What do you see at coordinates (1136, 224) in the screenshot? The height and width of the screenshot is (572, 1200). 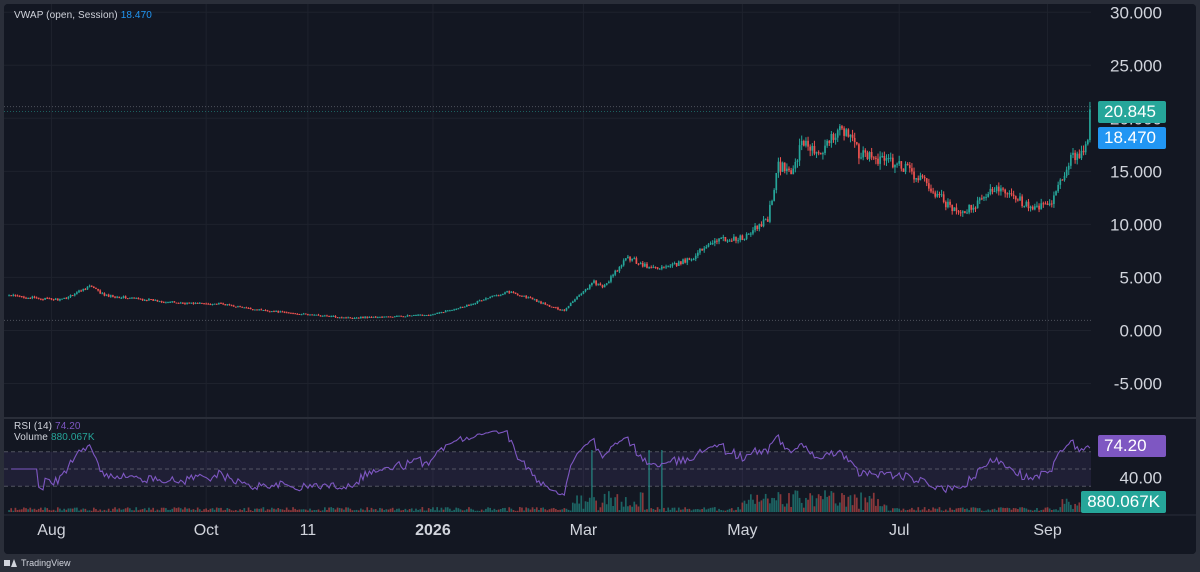 I see `price-axis-tick: 10.000` at bounding box center [1136, 224].